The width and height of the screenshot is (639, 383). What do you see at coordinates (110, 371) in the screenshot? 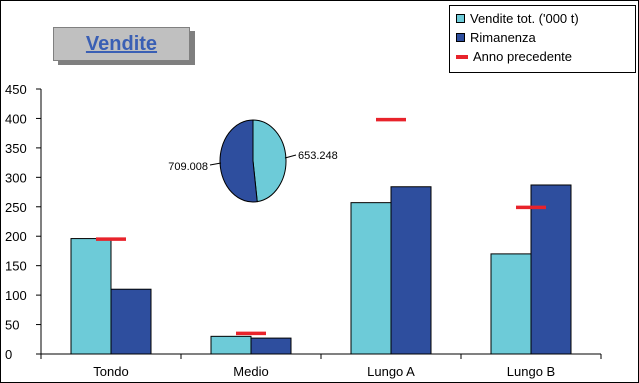
I see `x-tick-label: Tondo` at bounding box center [110, 371].